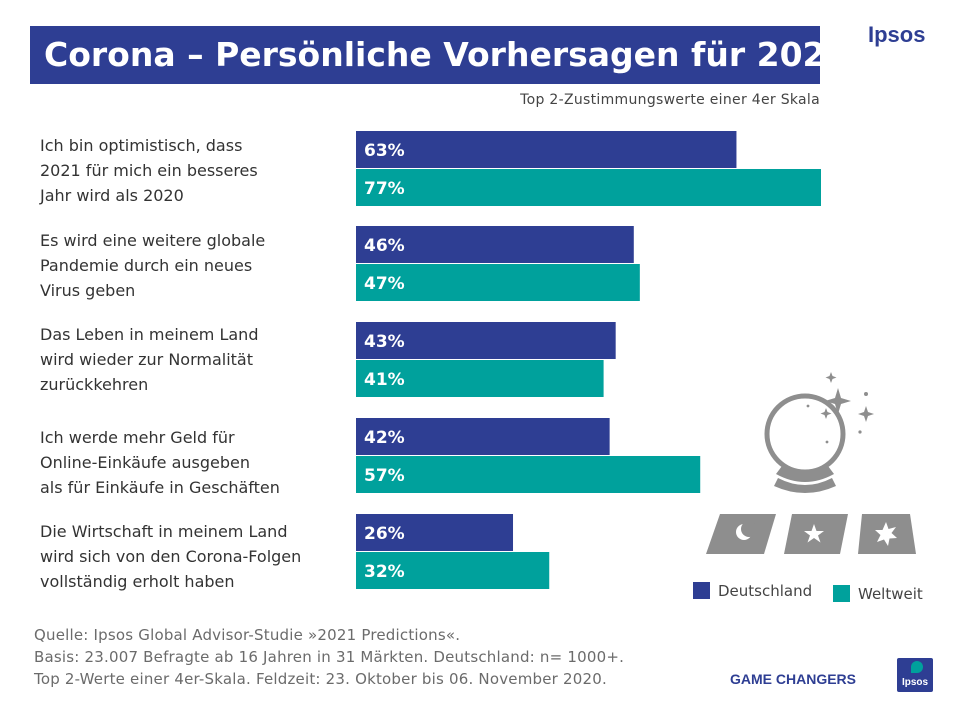  Describe the element at coordinates (890, 594) in the screenshot. I see `legend-label: Weltweit` at that location.